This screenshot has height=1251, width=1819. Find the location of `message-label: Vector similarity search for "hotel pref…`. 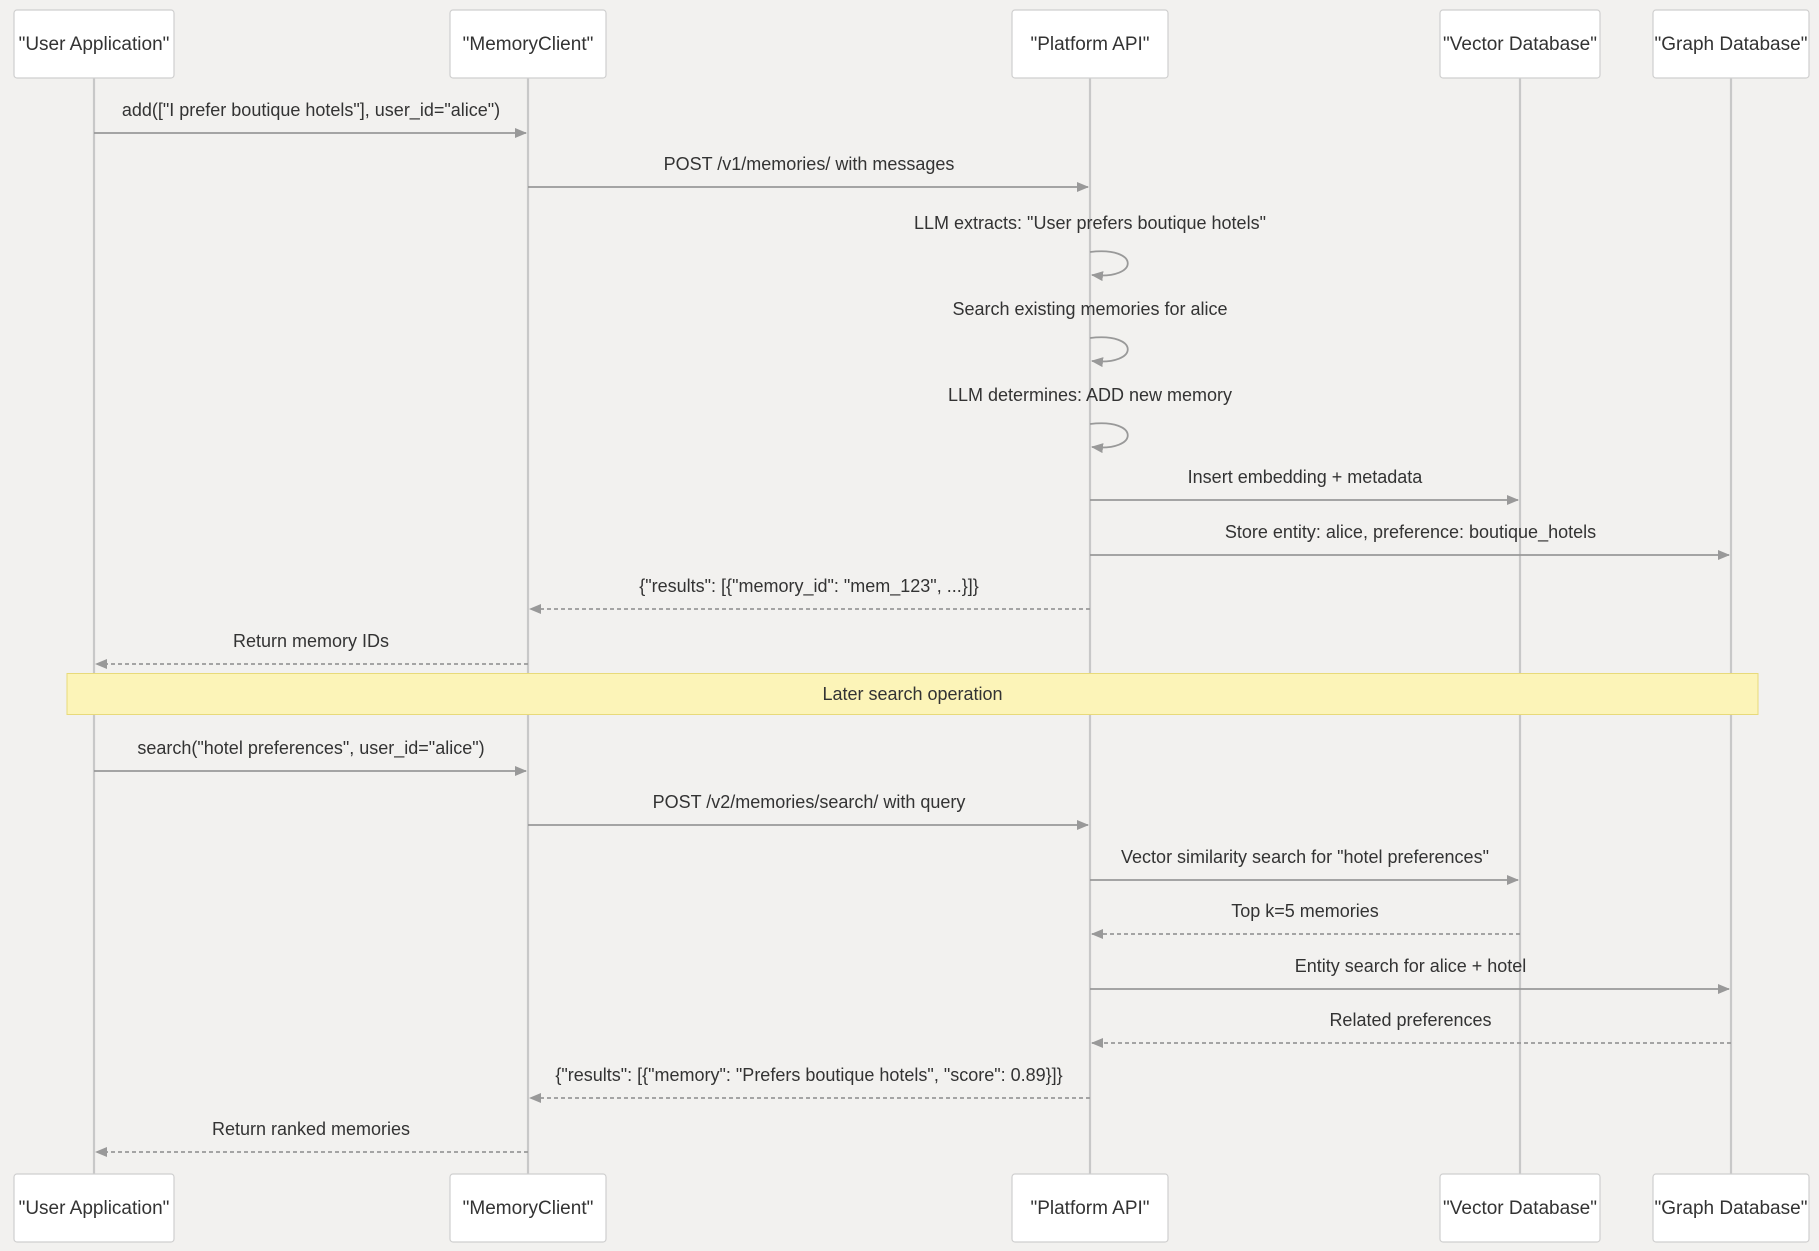

message-label: Vector similarity search for "hotel pref… is located at coordinates (1305, 857).